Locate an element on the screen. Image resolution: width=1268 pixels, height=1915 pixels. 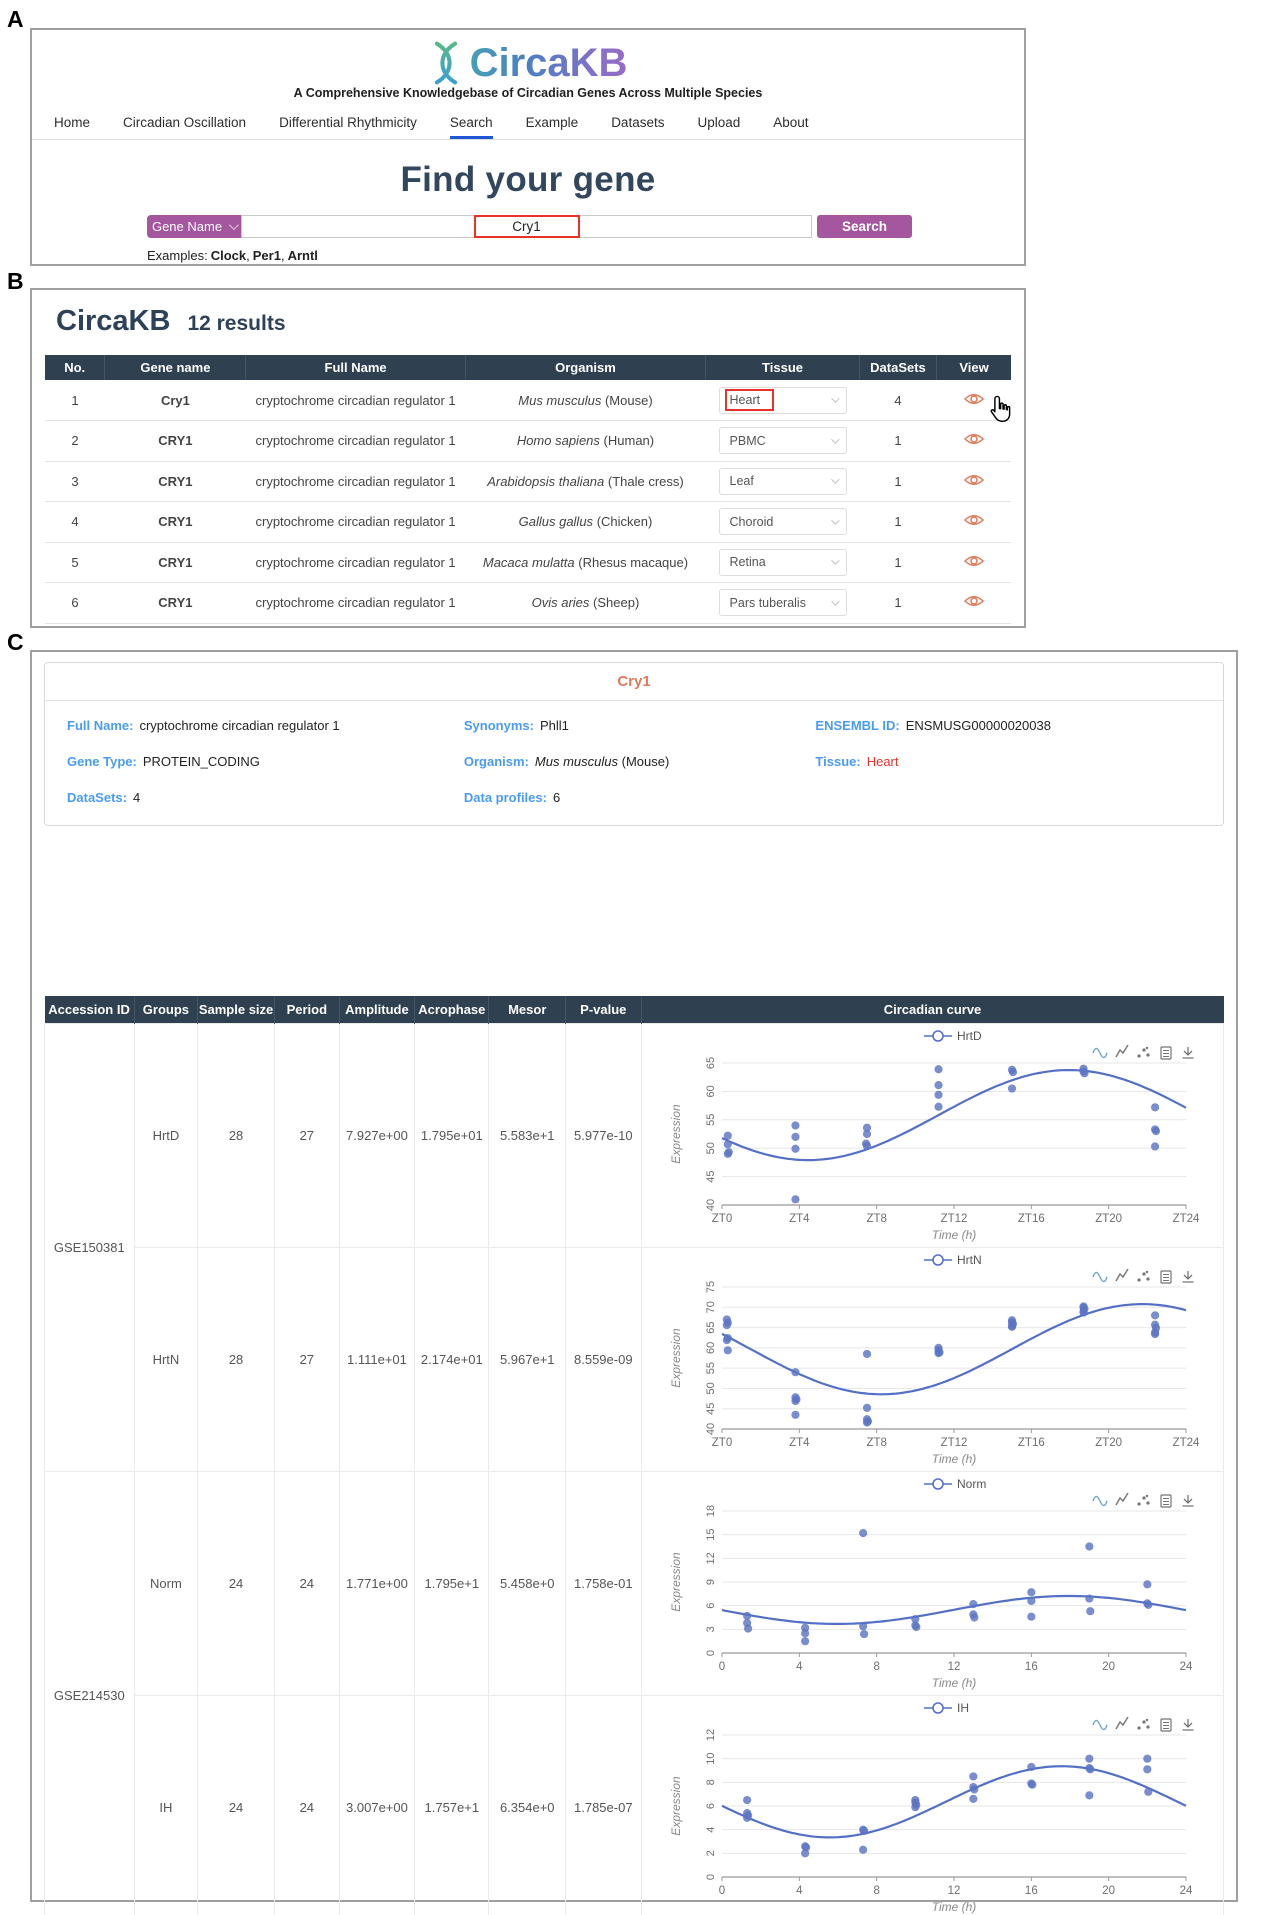
tissue-select: Heart is located at coordinates (782, 400).